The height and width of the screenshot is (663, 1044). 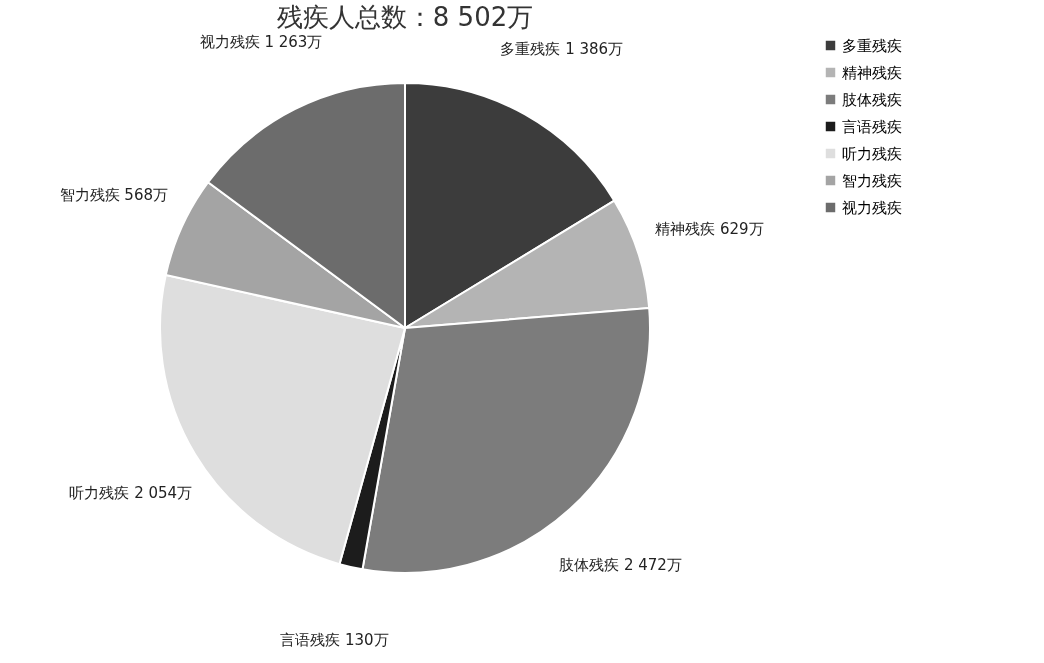 I want to click on category-label: 听力残疾 2 054万, so click(x=131, y=492).